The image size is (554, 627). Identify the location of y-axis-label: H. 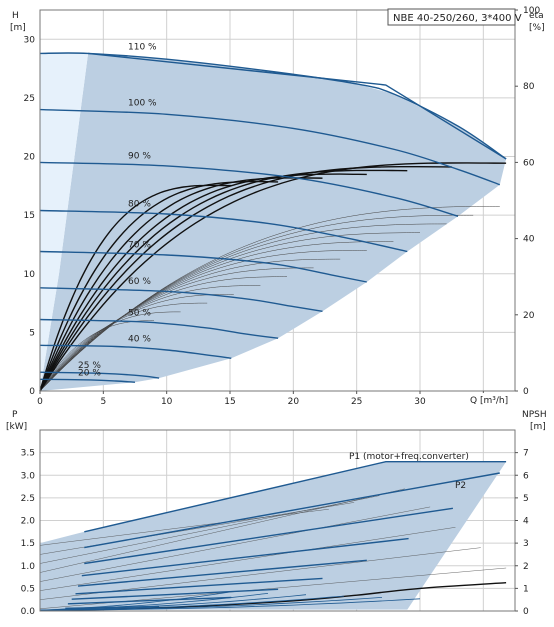
(15, 16).